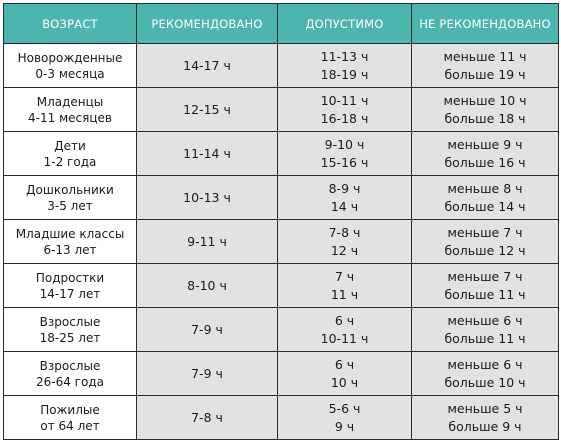 The width and height of the screenshot is (561, 445). I want to click on acceptable-high: 11 ч, so click(344, 294).